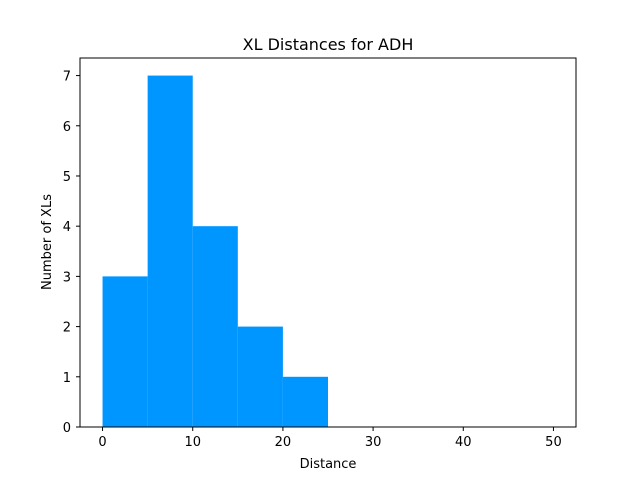 This screenshot has height=480, width=640. I want to click on y-tick-label-5: 5, so click(67, 177).